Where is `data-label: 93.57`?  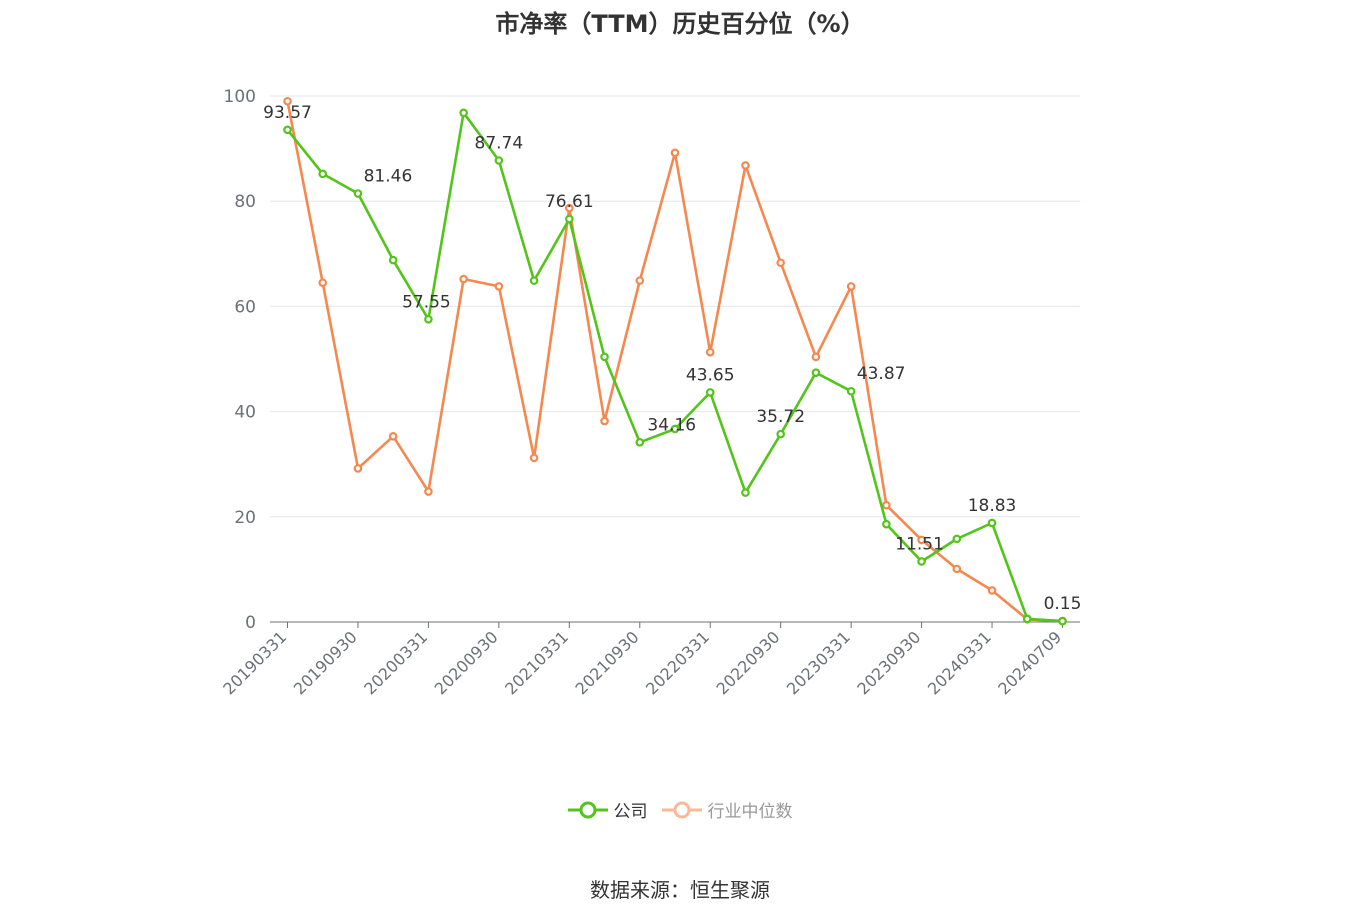
data-label: 93.57 is located at coordinates (287, 113).